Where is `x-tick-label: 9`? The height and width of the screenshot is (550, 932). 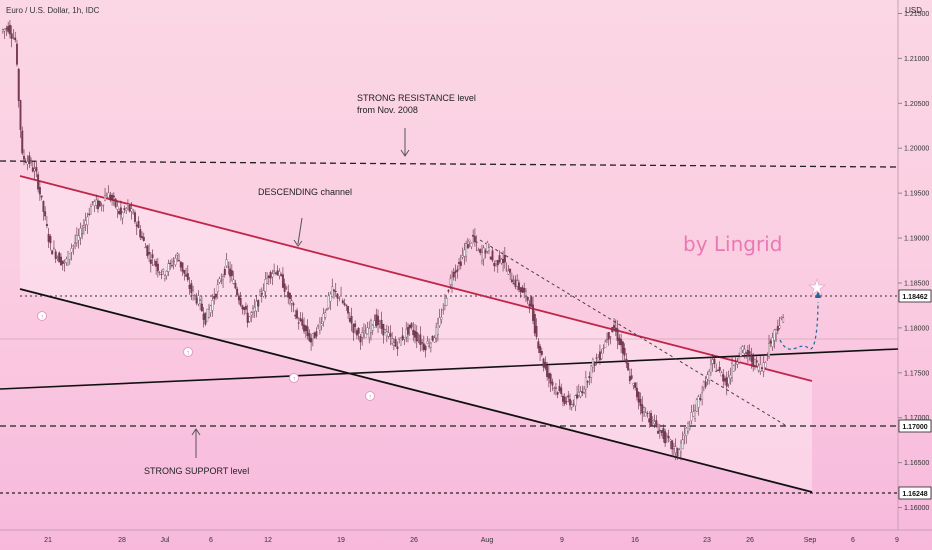
x-tick-label: 9 is located at coordinates (562, 540).